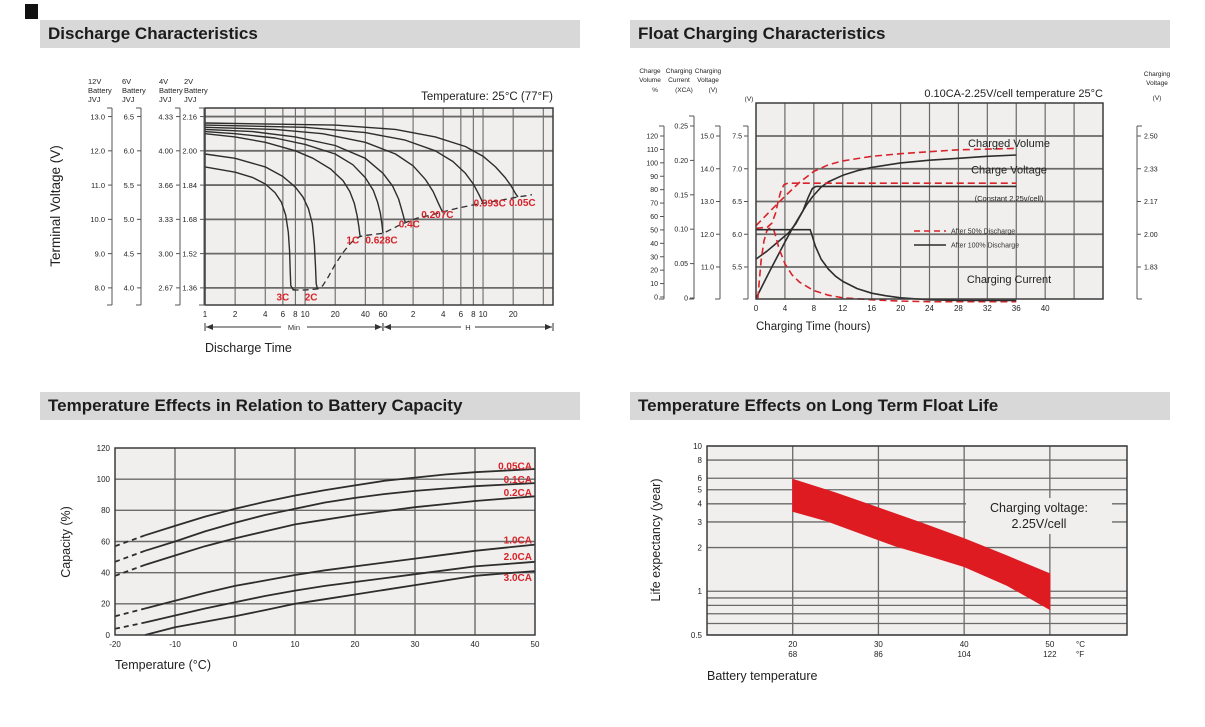 Image resolution: width=1205 pixels, height=727 pixels. Describe the element at coordinates (163, 81) in the screenshot. I see `svg-text: 4V` at that location.